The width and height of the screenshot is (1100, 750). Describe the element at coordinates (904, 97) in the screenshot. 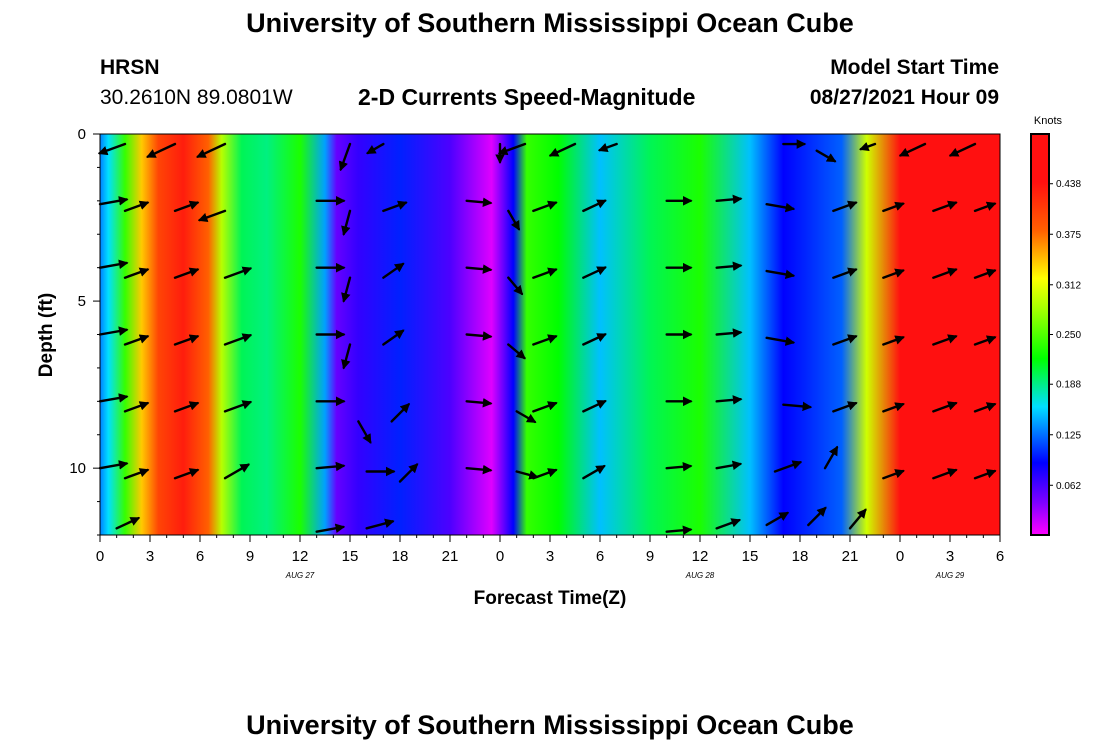

I see `model-start-value: 08/27/2021 Hour 09` at that location.